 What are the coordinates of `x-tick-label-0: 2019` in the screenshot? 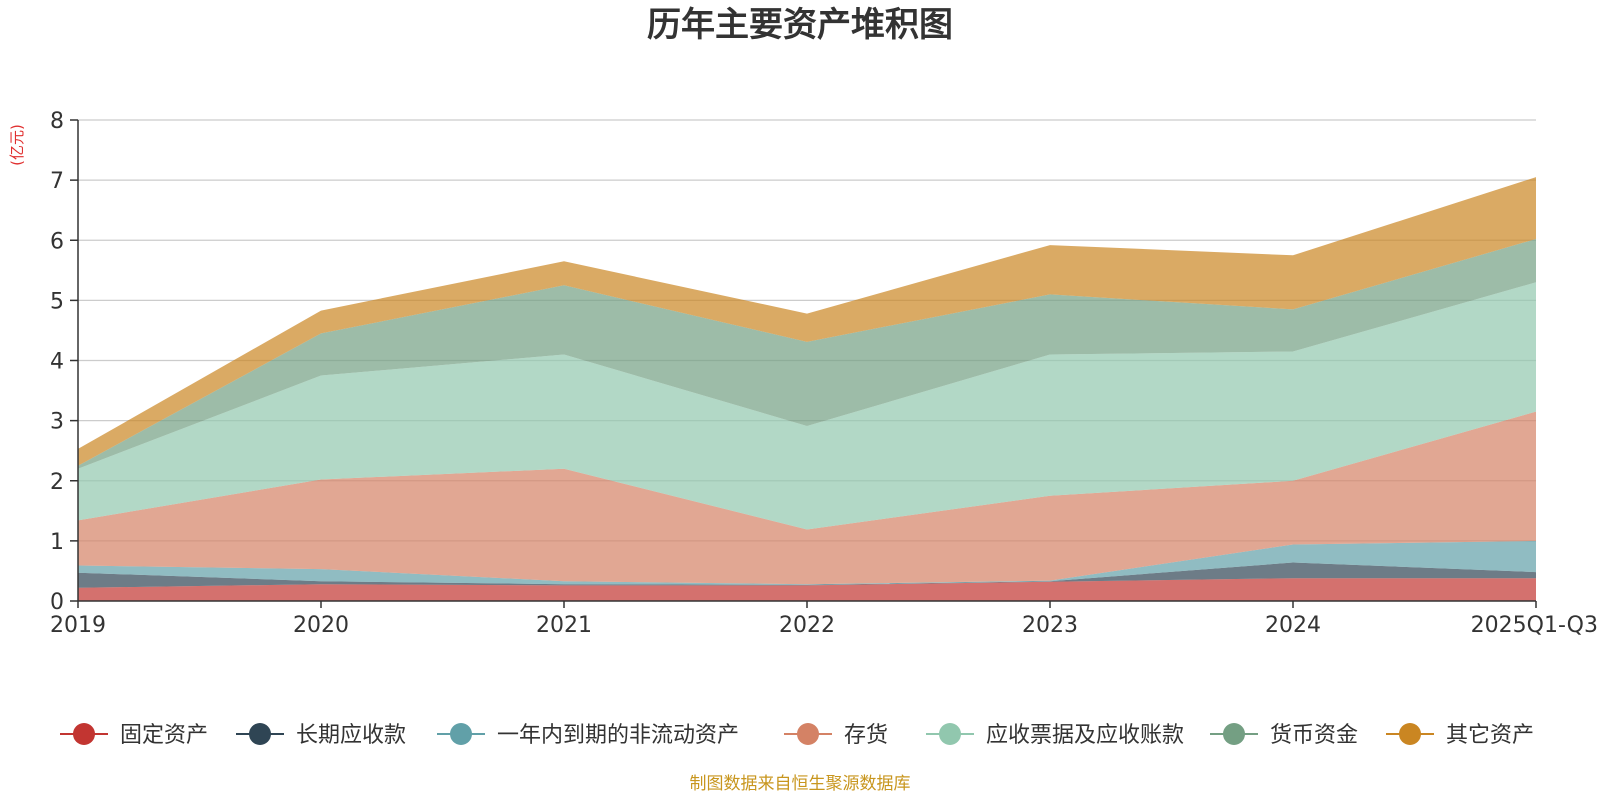 It's located at (78, 625).